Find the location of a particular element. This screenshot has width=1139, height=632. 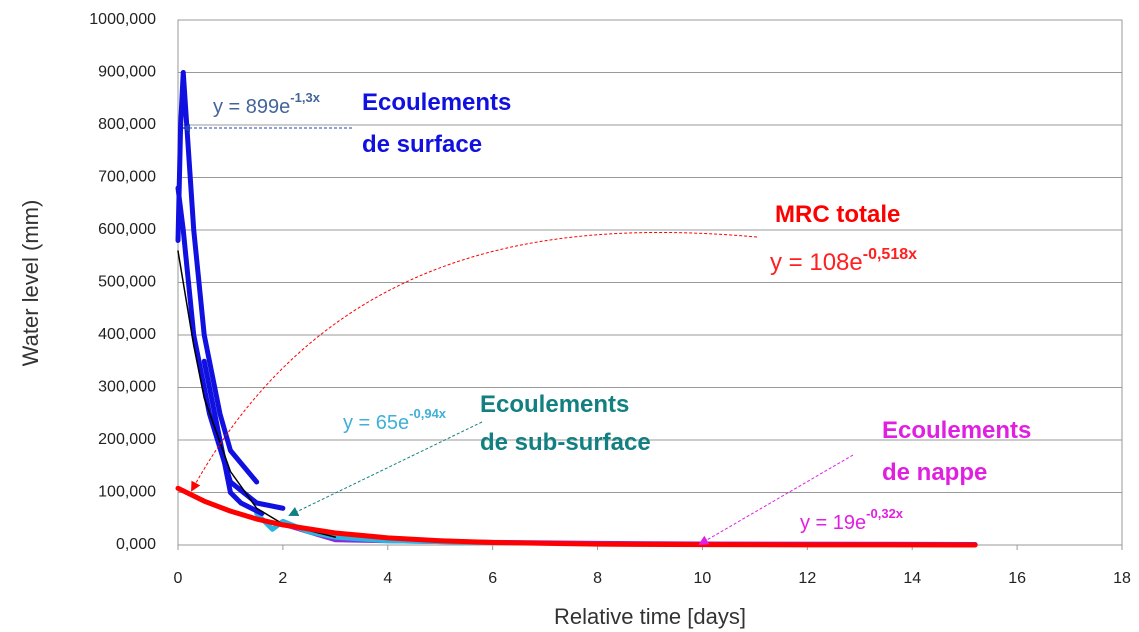

y-tick-label: 900,000 is located at coordinates (127, 72).